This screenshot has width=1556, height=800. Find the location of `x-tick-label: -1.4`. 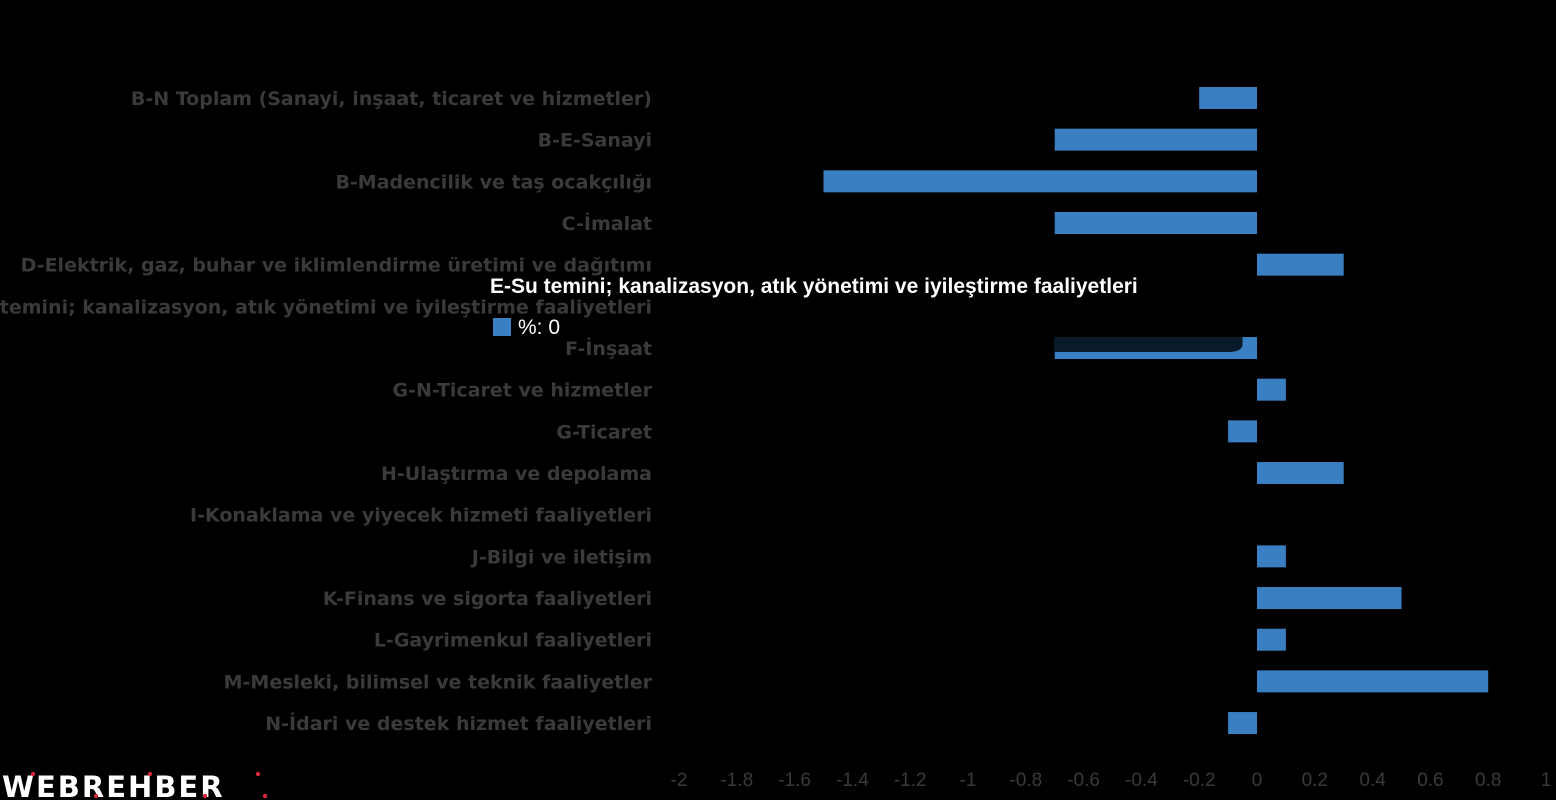

x-tick-label: -1.4 is located at coordinates (852, 780).